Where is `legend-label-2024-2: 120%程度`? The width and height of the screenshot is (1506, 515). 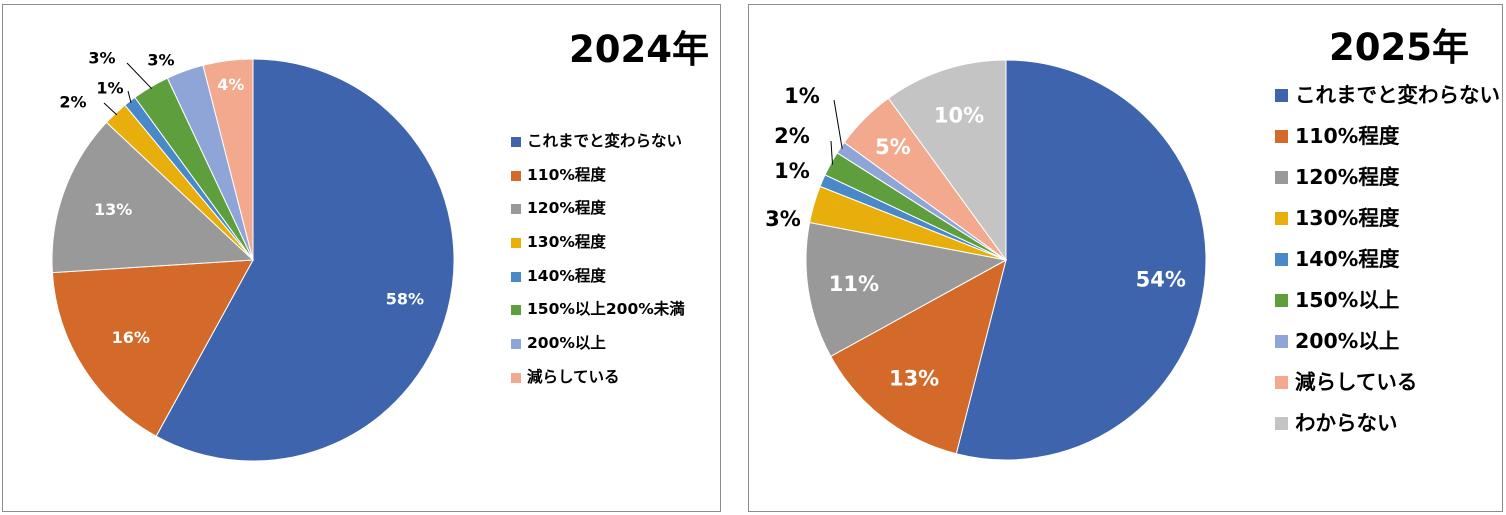
legend-label-2024-2: 120%程度 is located at coordinates (566, 208).